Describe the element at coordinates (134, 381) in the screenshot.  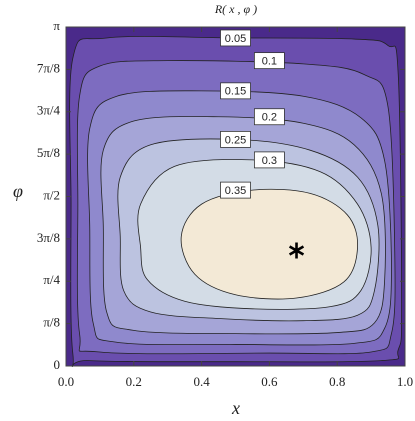
I see `x-tick-label: 0.2` at that location.